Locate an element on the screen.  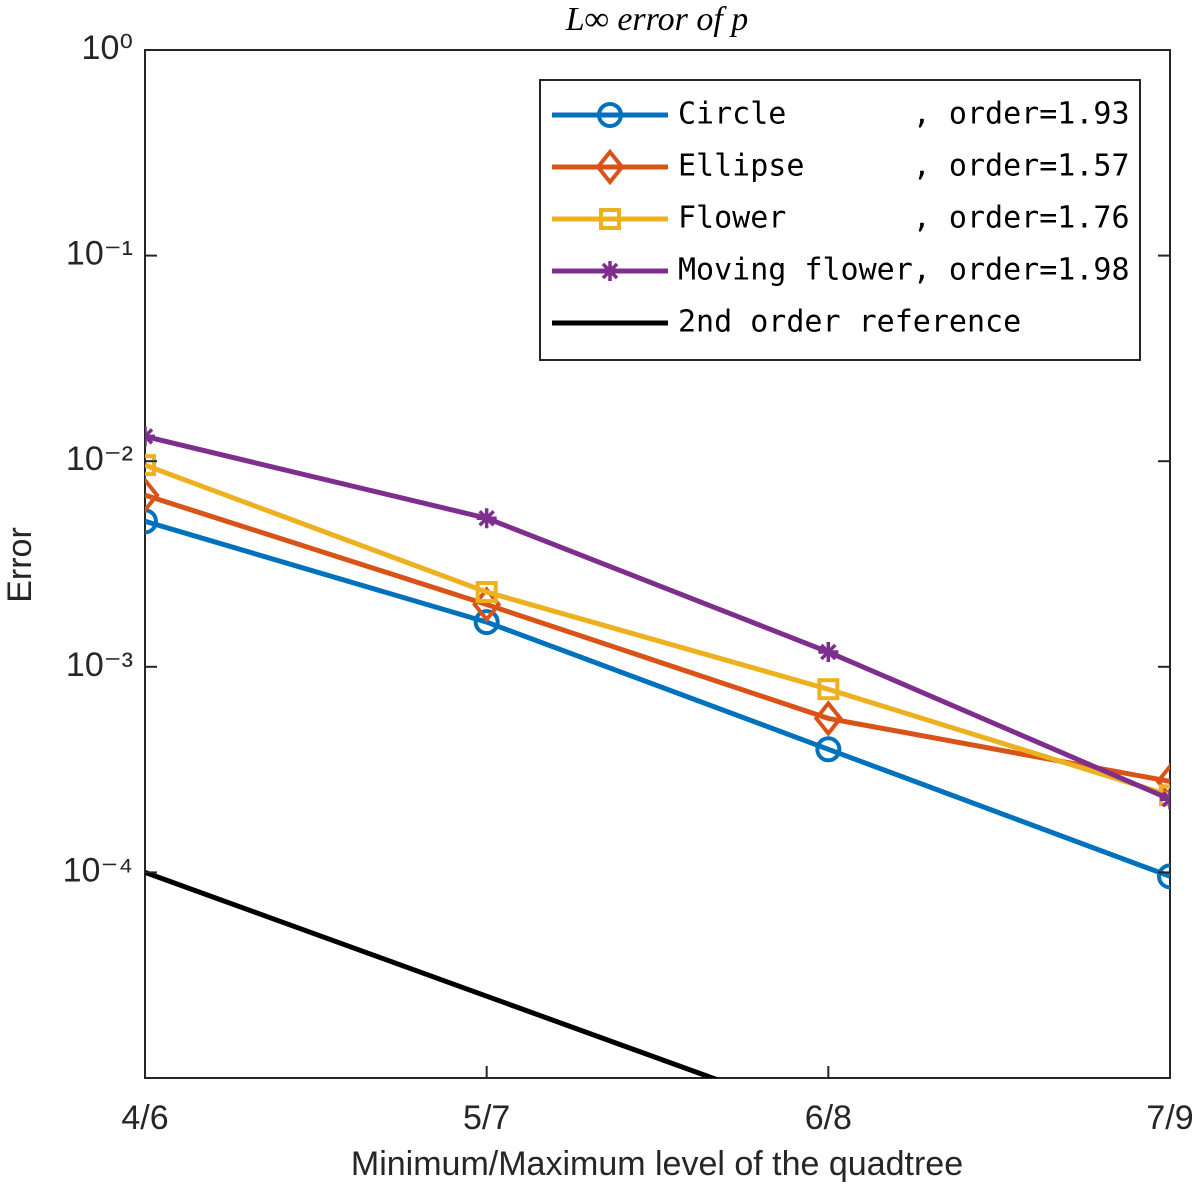
y-tick-label: 10⁻¹ is located at coordinates (99, 254).